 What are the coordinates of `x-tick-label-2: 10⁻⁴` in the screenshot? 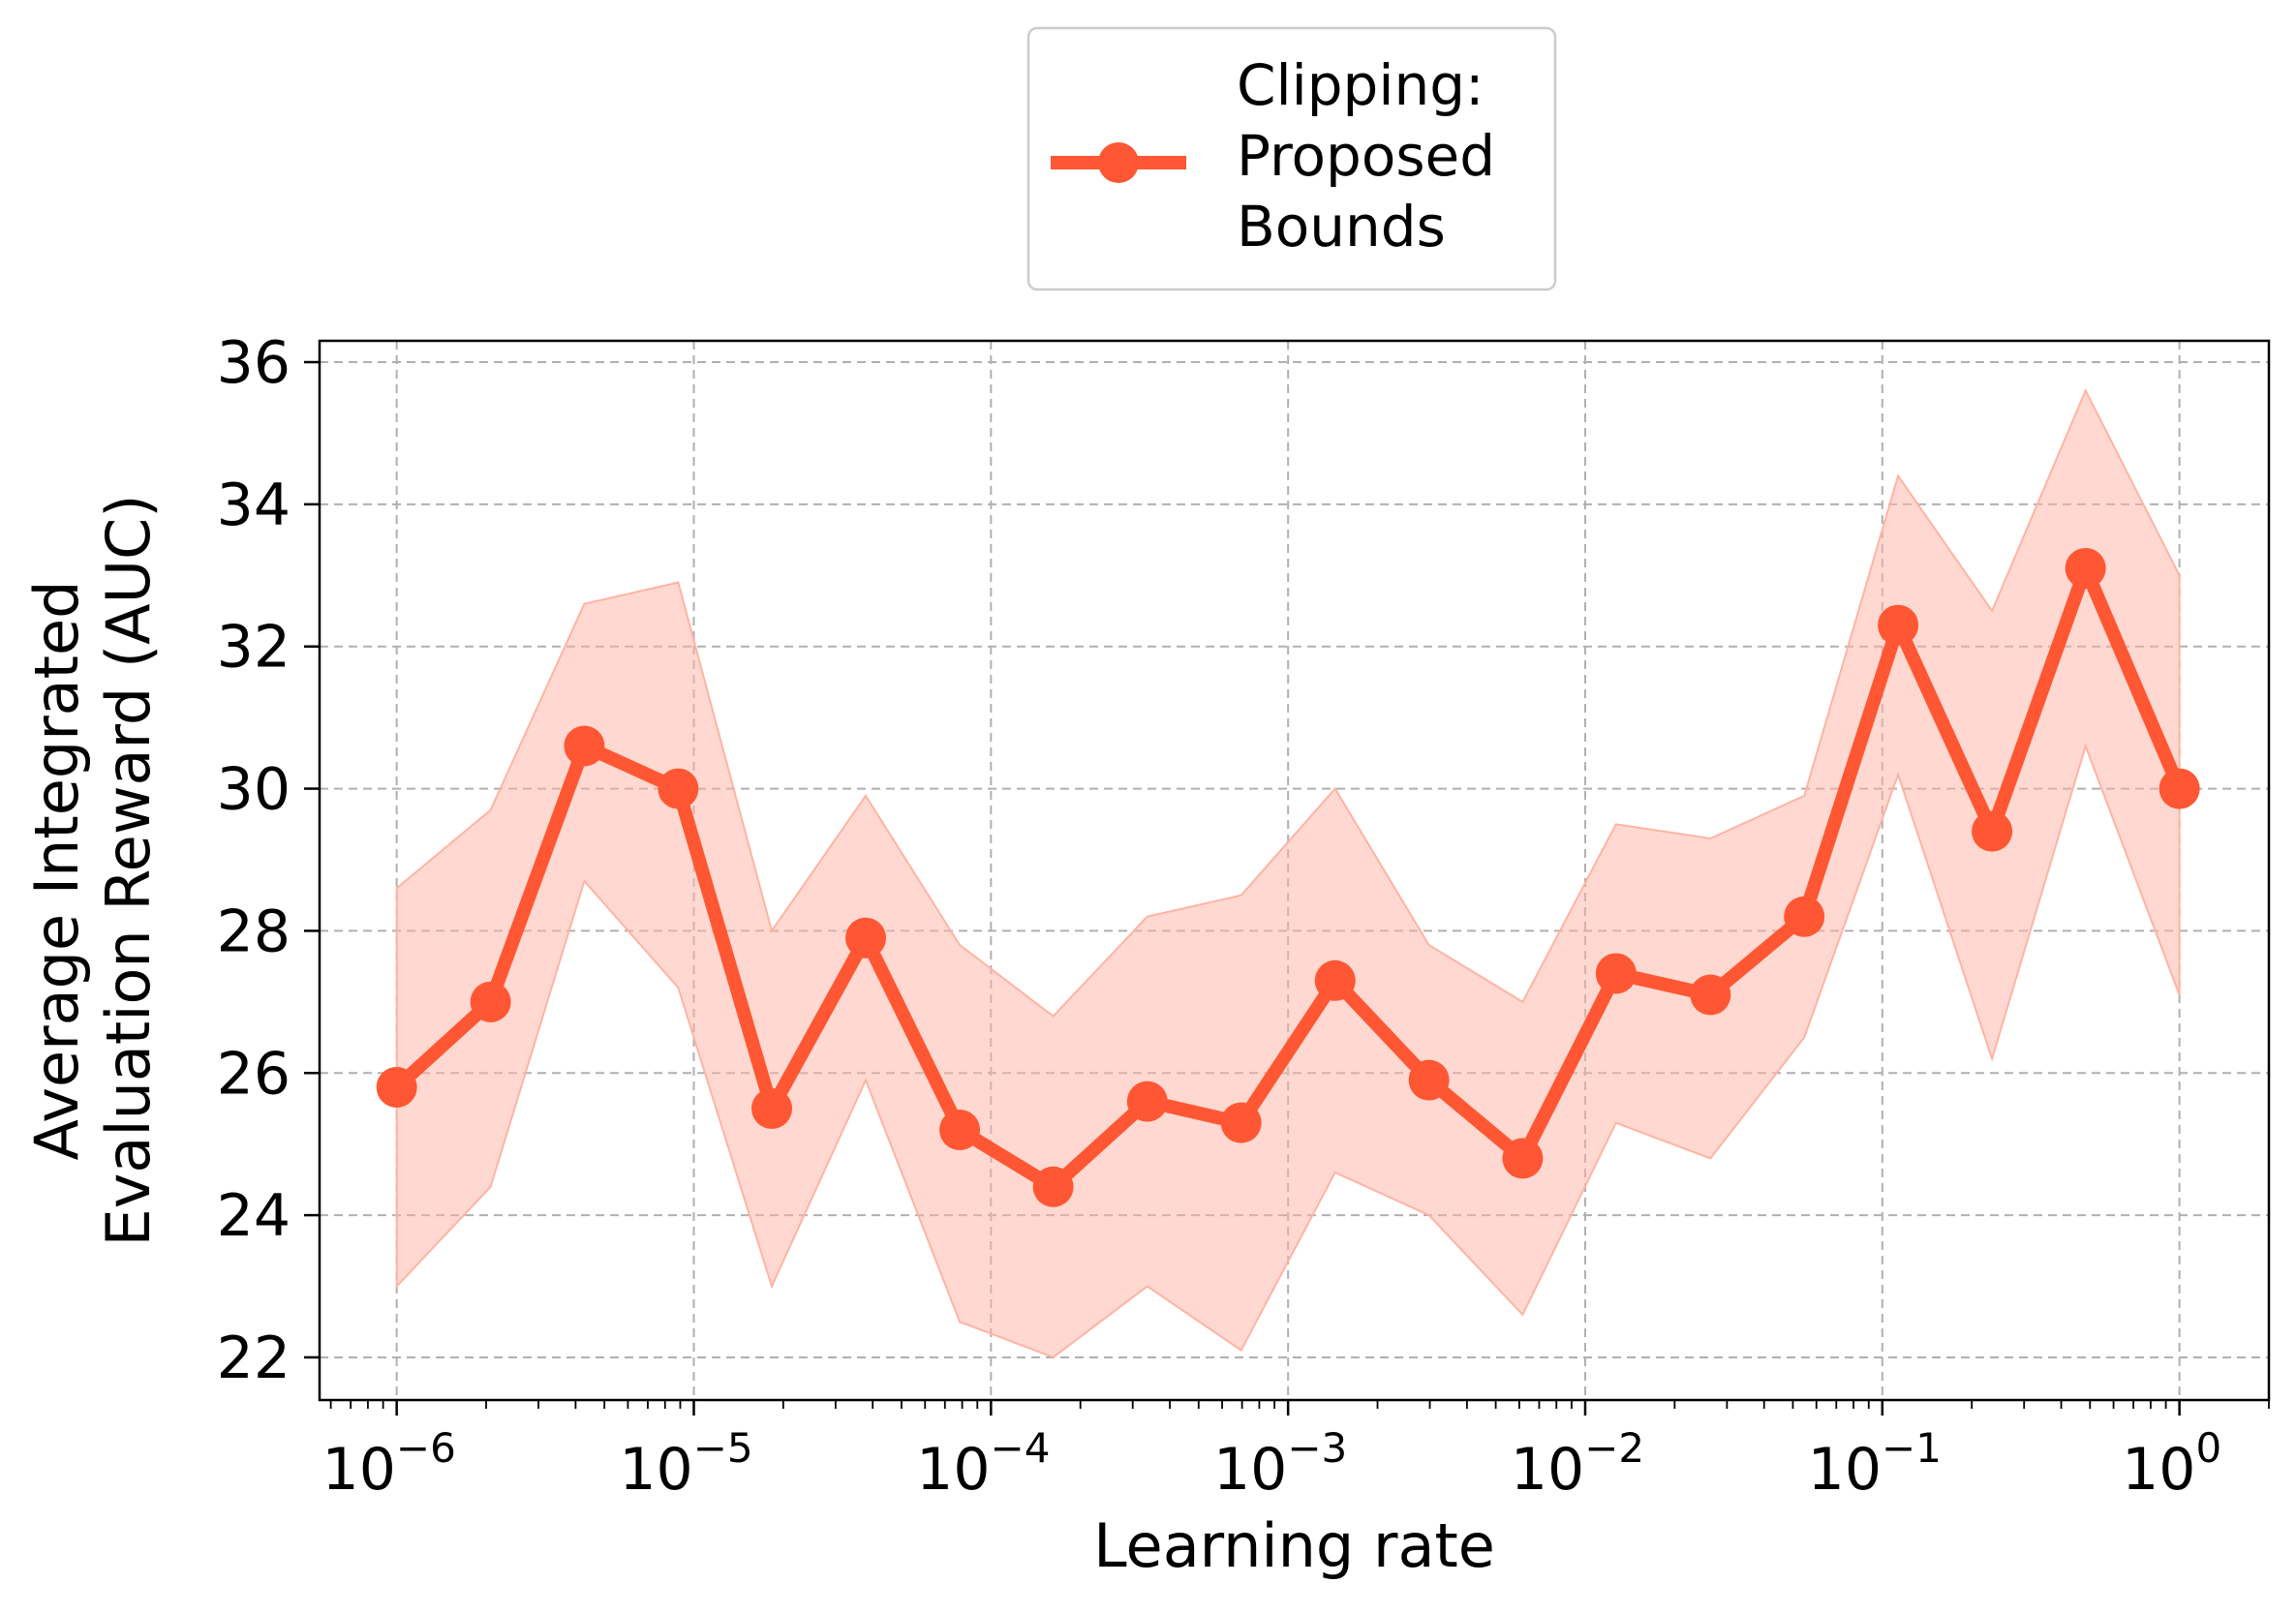 It's located at (983, 1464).